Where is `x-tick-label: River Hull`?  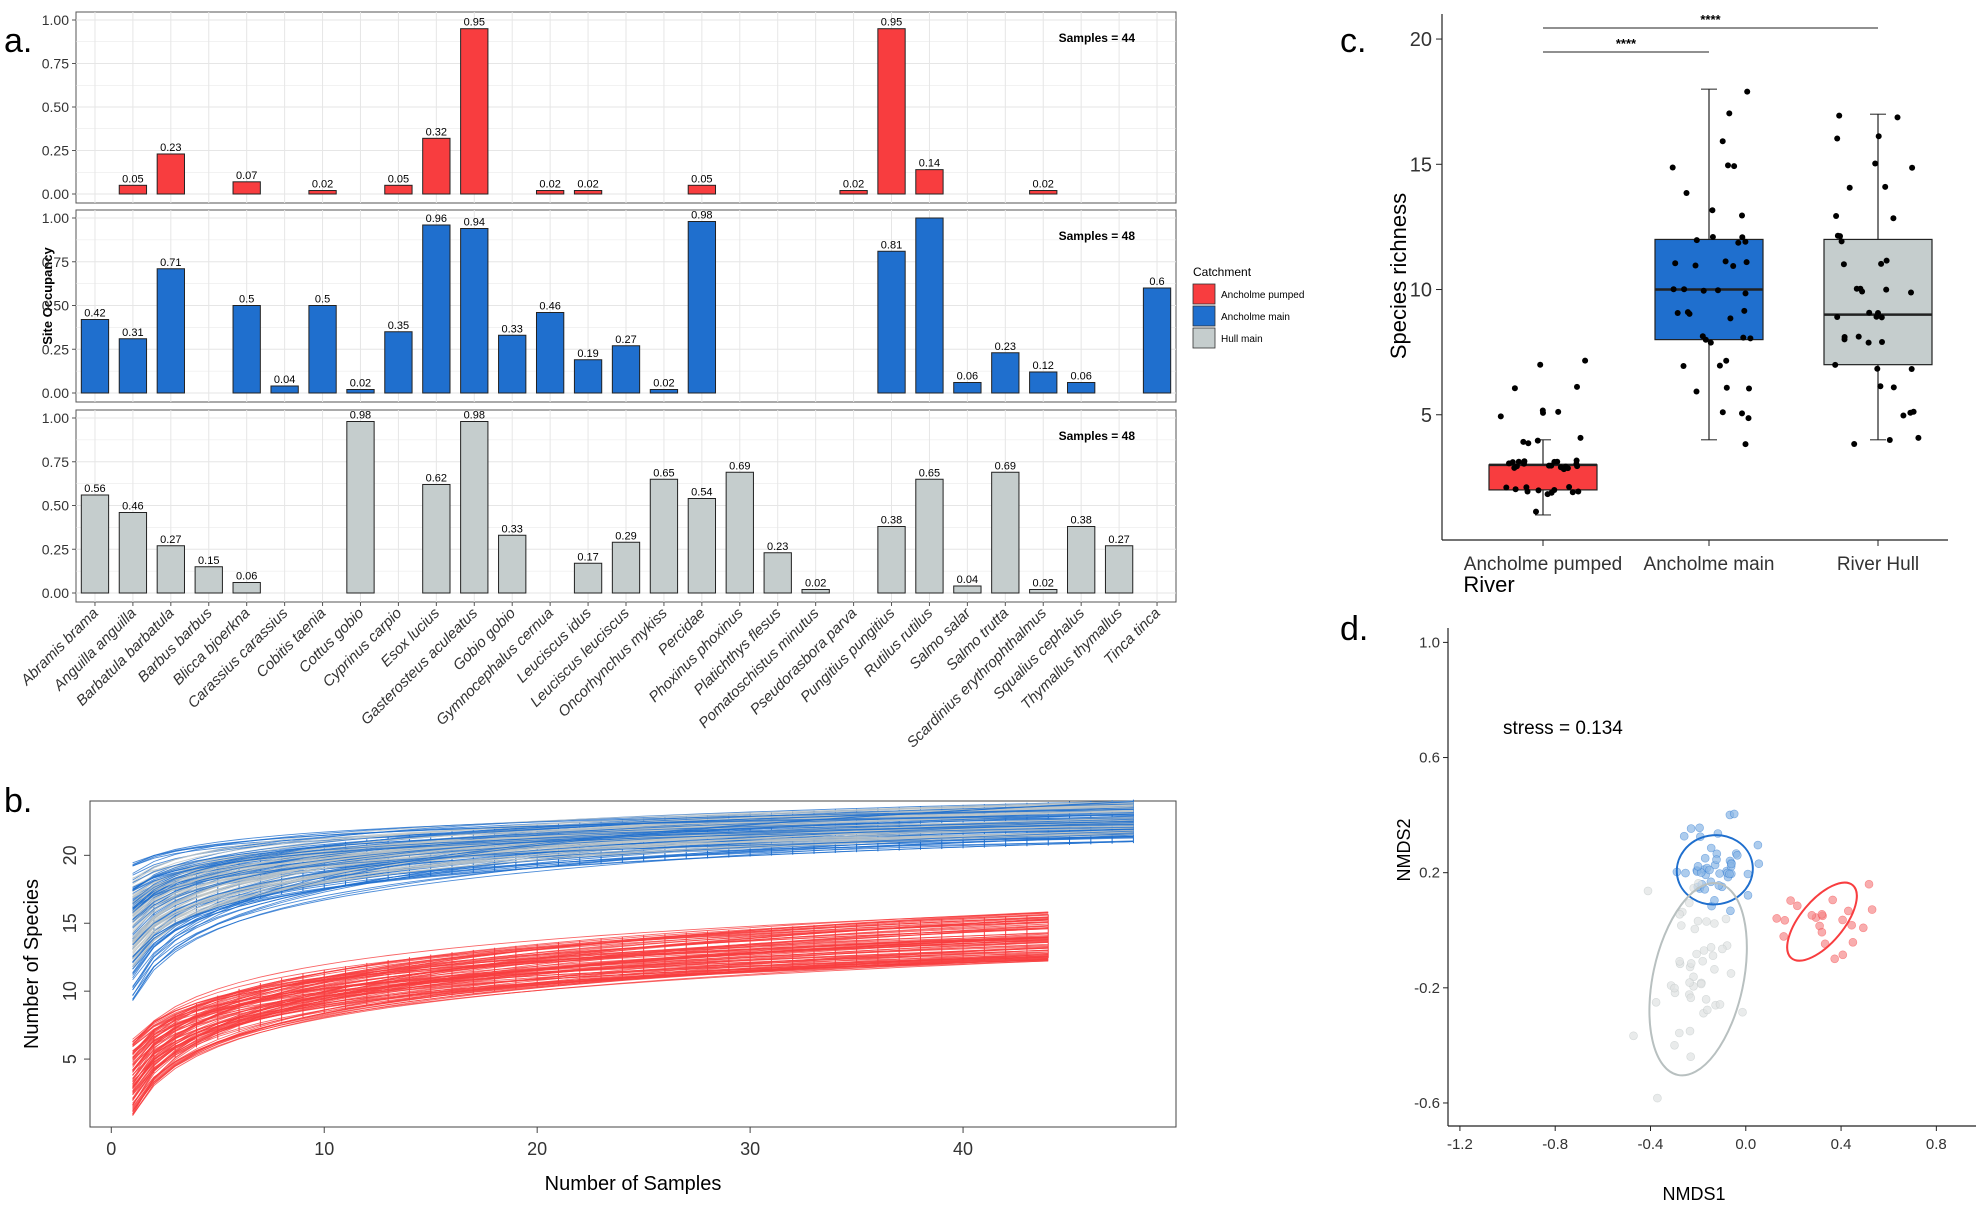
x-tick-label: River Hull is located at coordinates (1878, 564).